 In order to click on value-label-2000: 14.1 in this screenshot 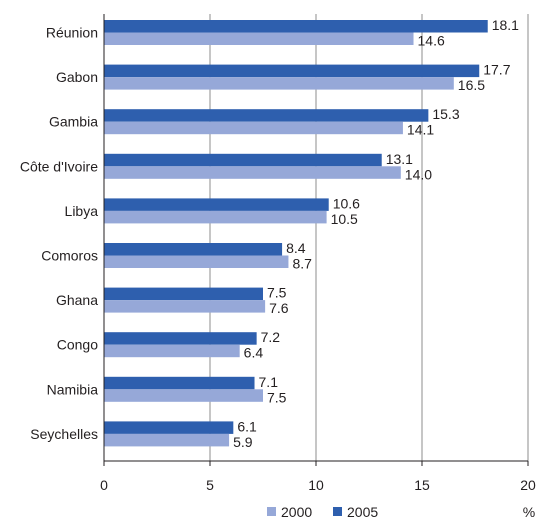, I will do `click(420, 130)`.